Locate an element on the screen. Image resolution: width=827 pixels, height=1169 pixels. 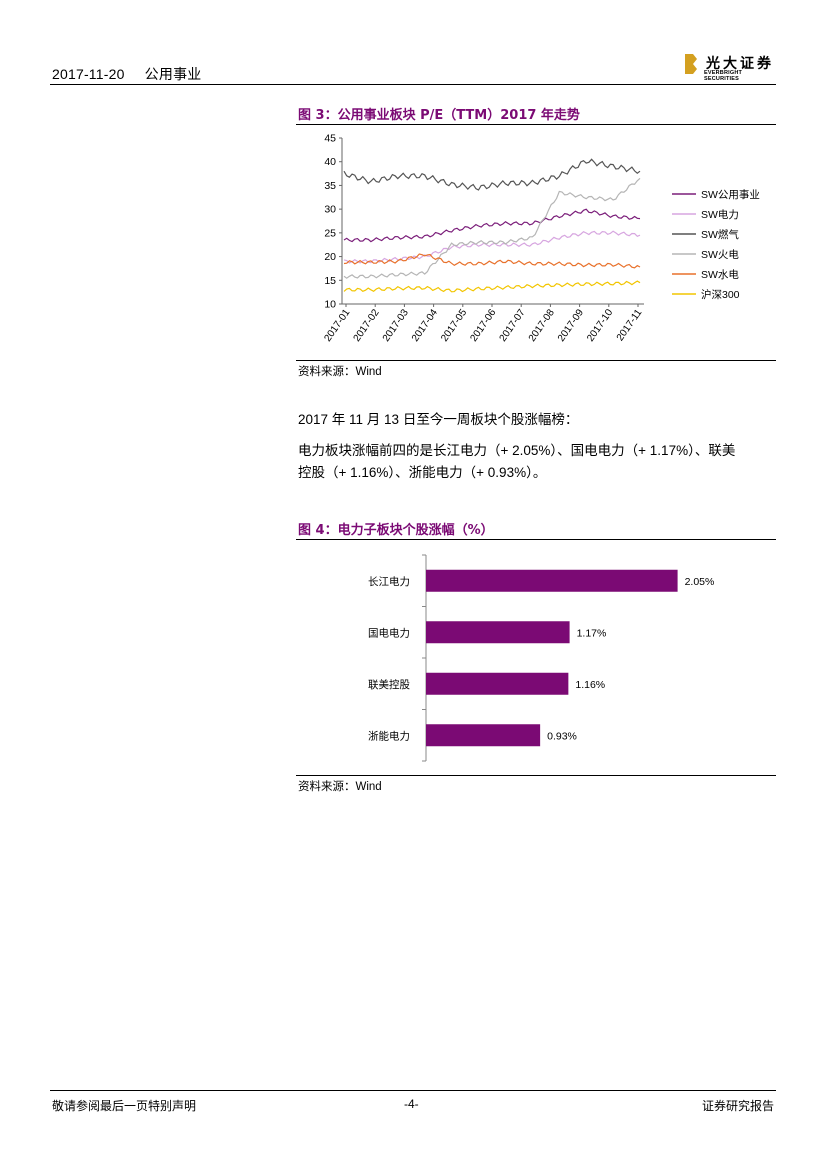
data-label: 1.16% is located at coordinates (590, 685).